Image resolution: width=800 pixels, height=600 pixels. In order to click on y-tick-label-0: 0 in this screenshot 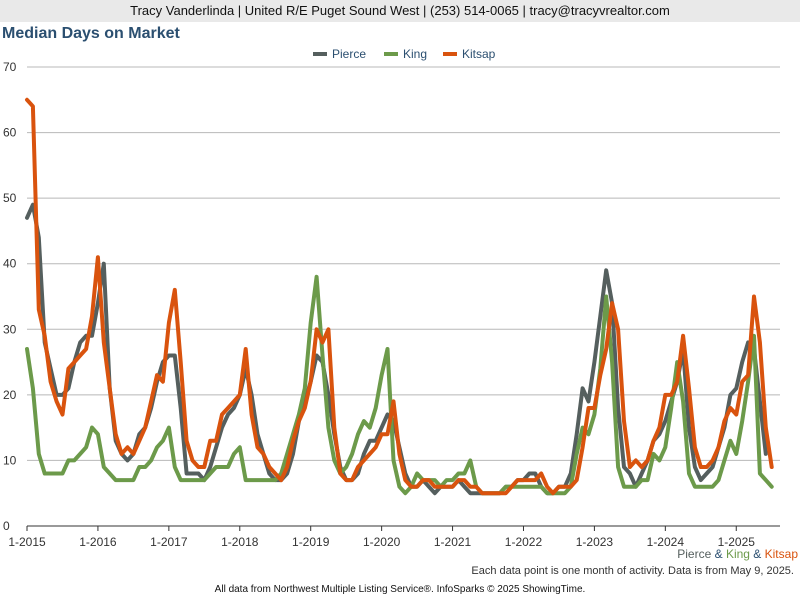, I will do `click(6, 526)`.